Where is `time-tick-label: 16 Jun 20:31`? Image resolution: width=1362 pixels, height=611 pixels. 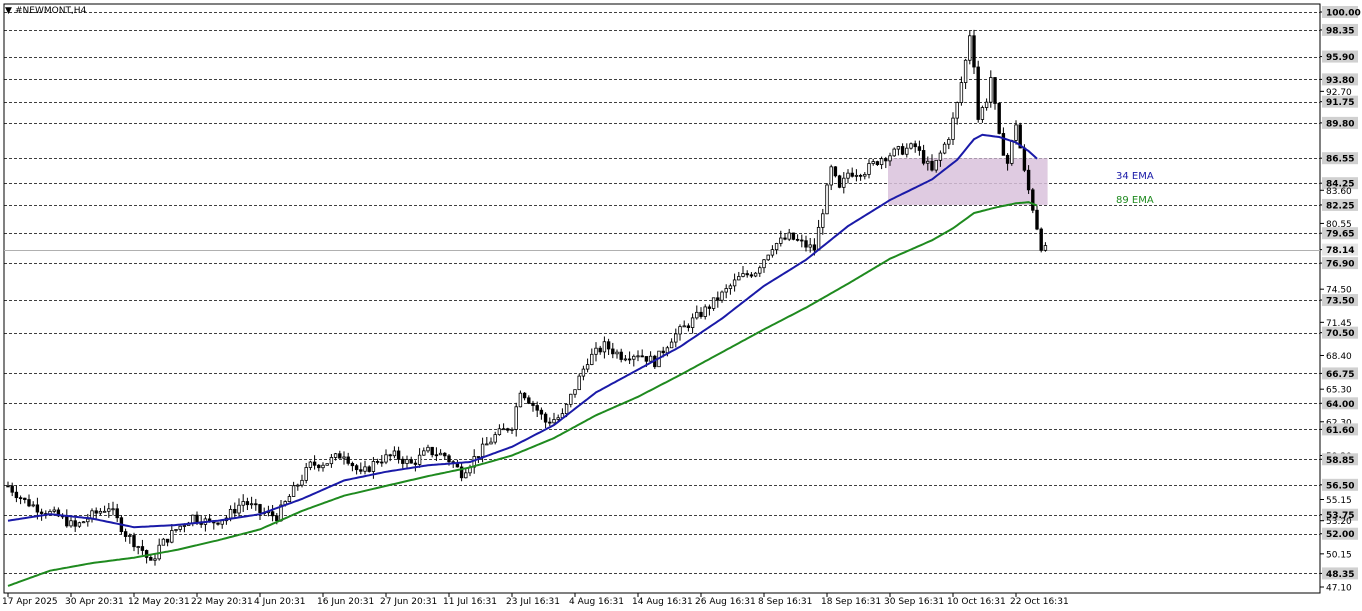 time-tick-label: 16 Jun 20:31 is located at coordinates (345, 602).